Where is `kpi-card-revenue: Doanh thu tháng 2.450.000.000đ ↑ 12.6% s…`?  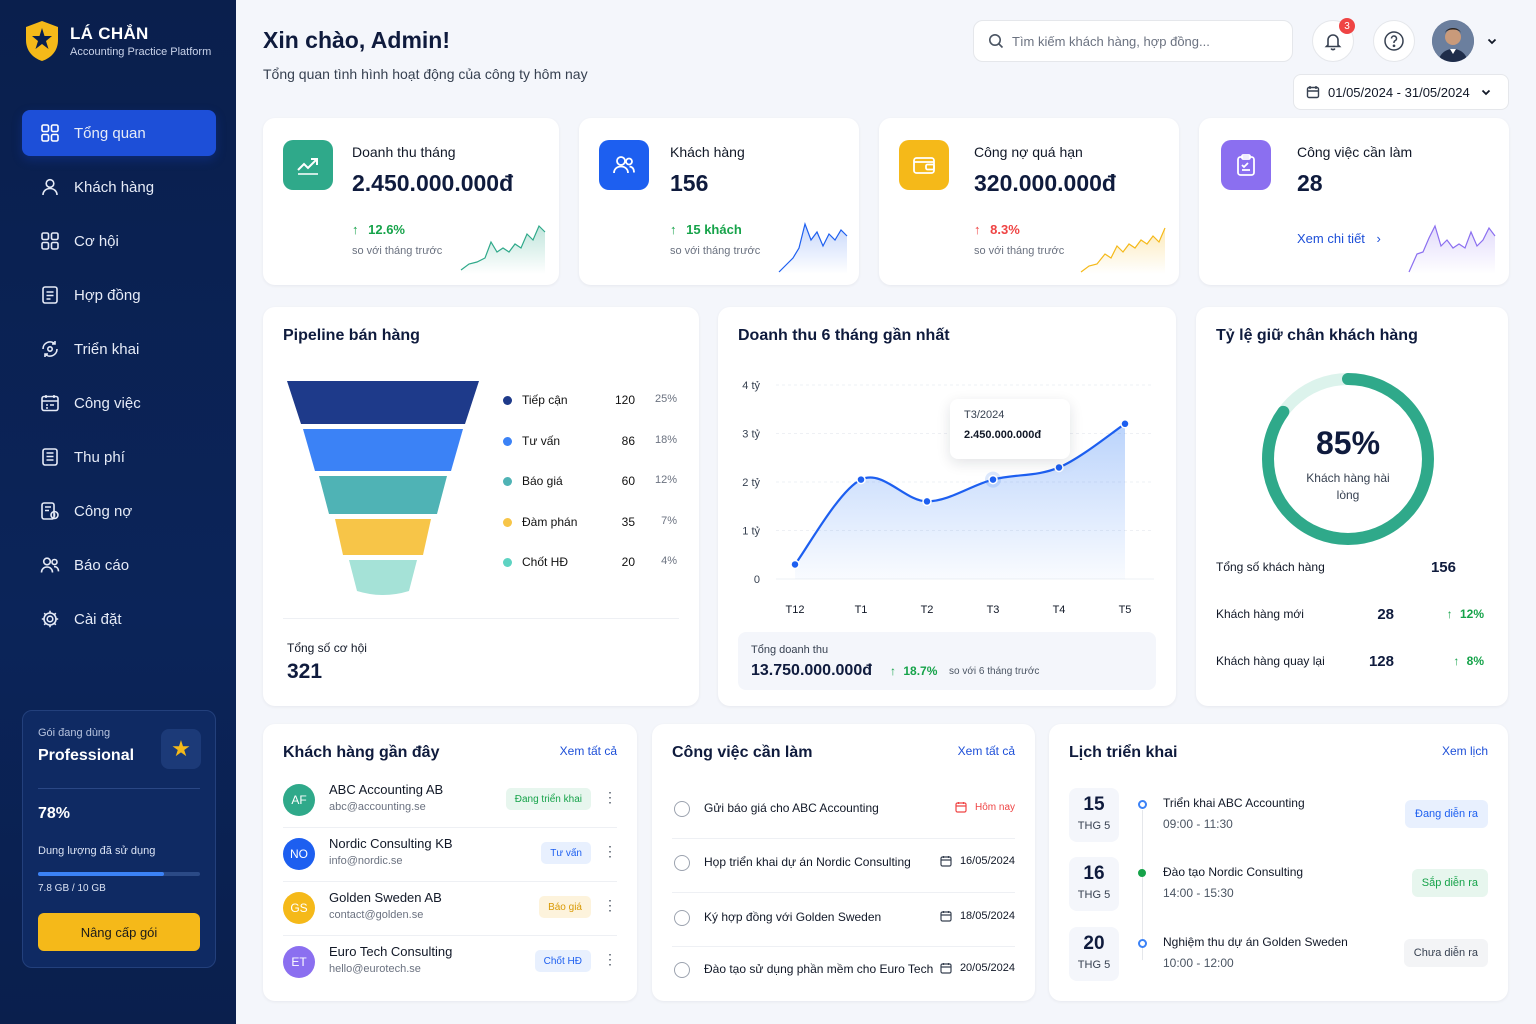 kpi-card-revenue: Doanh thu tháng 2.450.000.000đ ↑ 12.6% s… is located at coordinates (411, 201).